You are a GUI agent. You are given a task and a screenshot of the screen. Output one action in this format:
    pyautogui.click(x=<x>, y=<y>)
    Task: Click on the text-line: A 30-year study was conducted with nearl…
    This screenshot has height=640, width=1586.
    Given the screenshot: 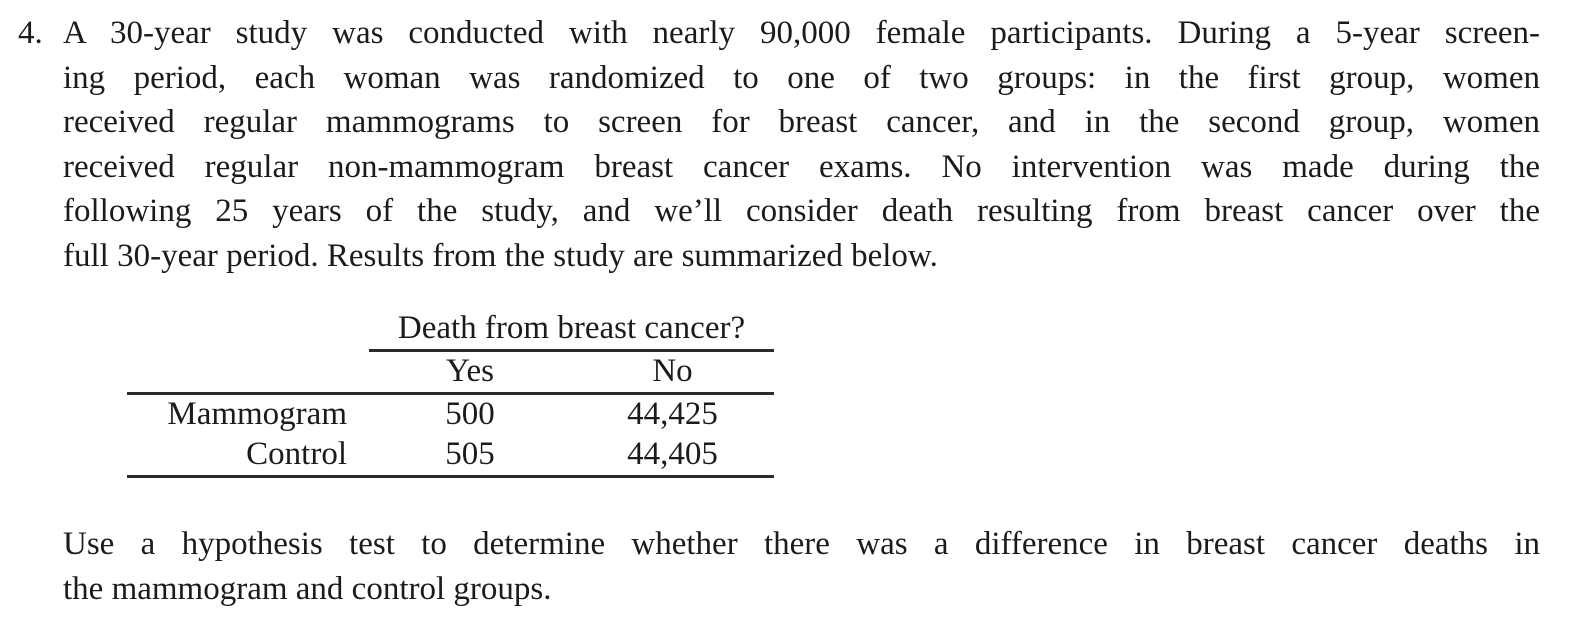 What is the action you would take?
    pyautogui.click(x=801, y=33)
    